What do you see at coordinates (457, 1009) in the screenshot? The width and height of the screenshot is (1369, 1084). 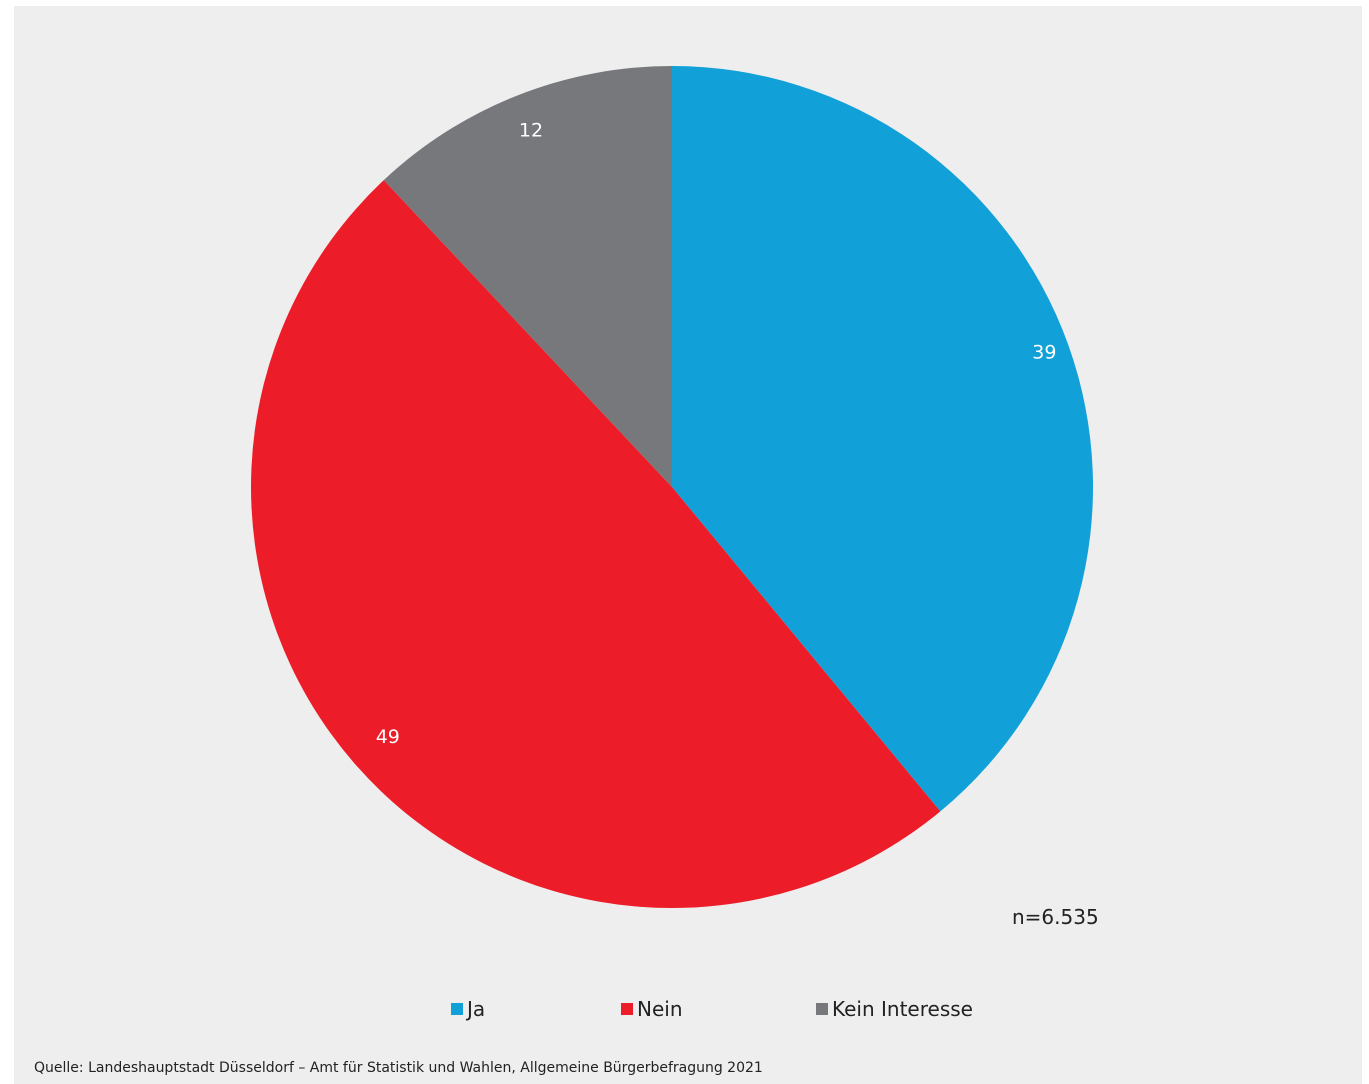 I see `legend-swatch-ja` at bounding box center [457, 1009].